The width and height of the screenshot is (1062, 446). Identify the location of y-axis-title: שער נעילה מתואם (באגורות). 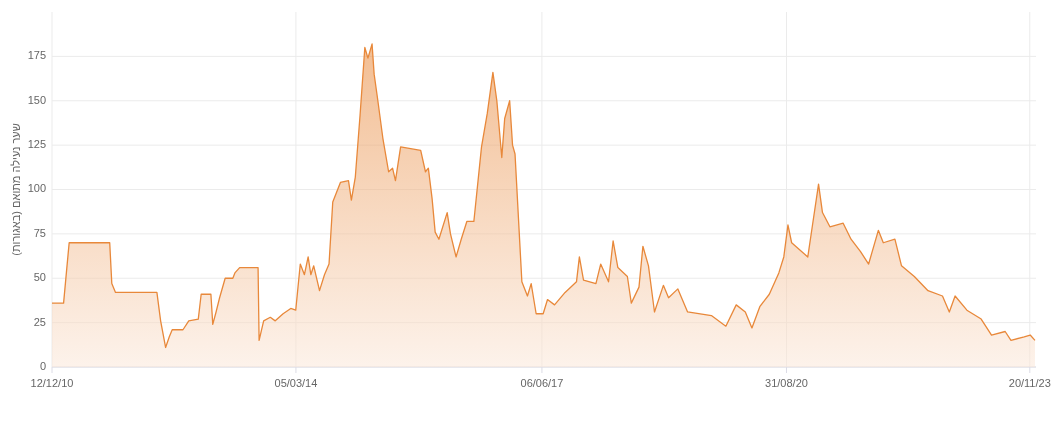
(16, 189).